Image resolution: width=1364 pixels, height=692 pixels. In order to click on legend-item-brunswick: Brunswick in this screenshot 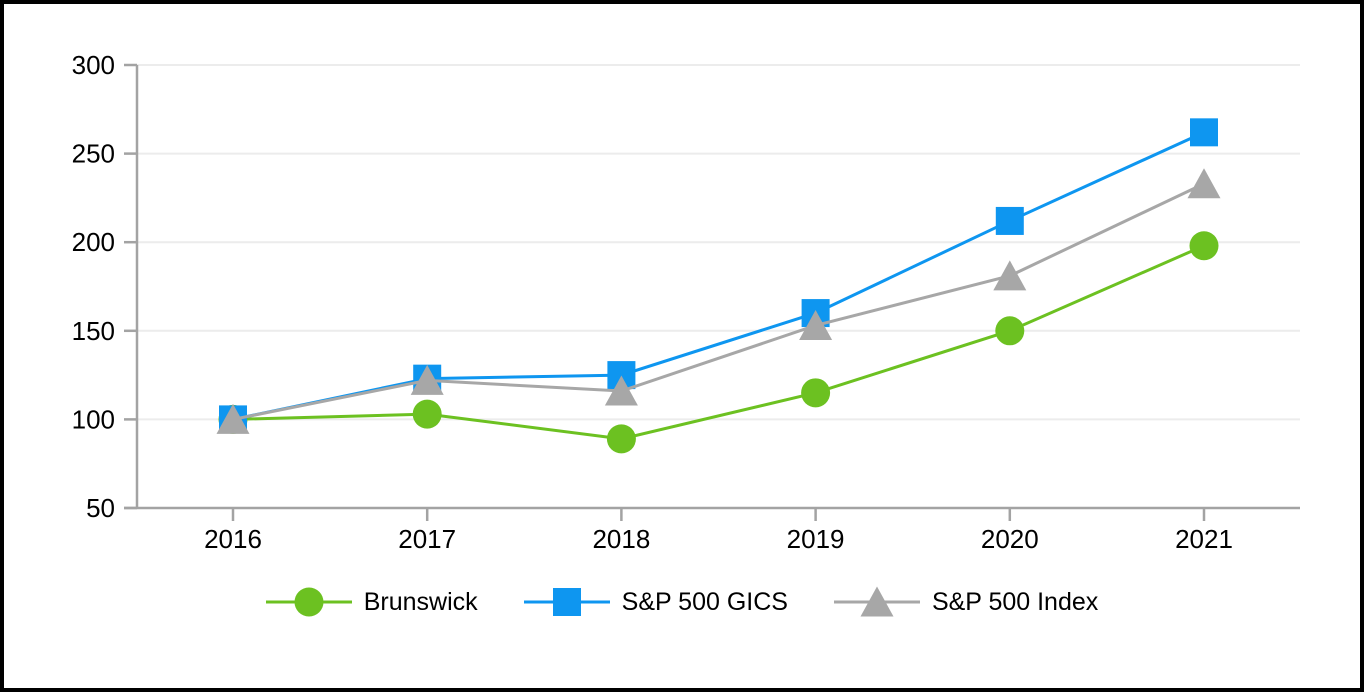, I will do `click(371, 602)`.